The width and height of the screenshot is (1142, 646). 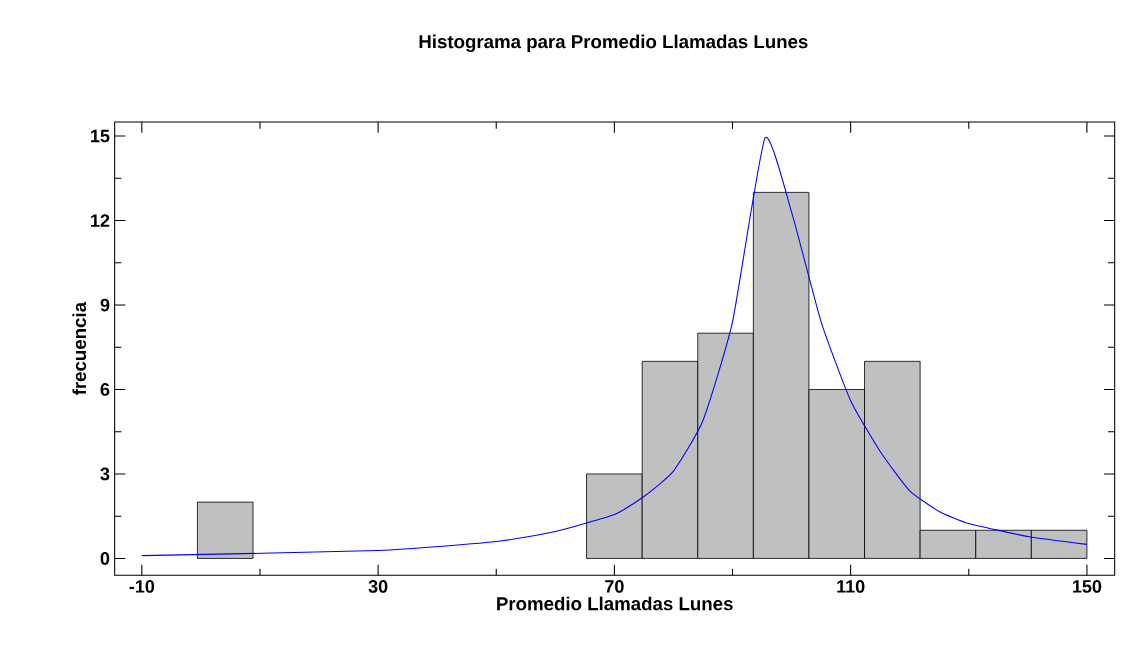 What do you see at coordinates (614, 586) in the screenshot?
I see `x-tick-label: 70` at bounding box center [614, 586].